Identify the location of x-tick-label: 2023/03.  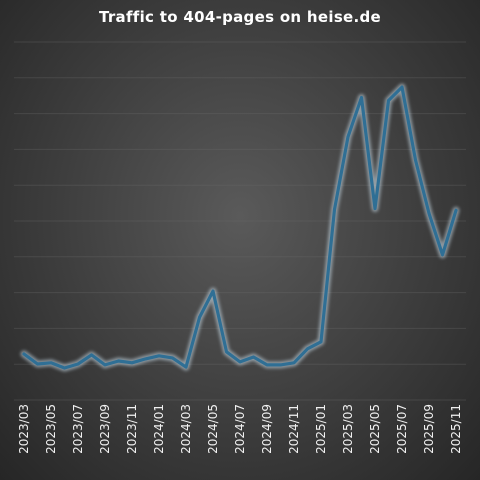
(24, 429).